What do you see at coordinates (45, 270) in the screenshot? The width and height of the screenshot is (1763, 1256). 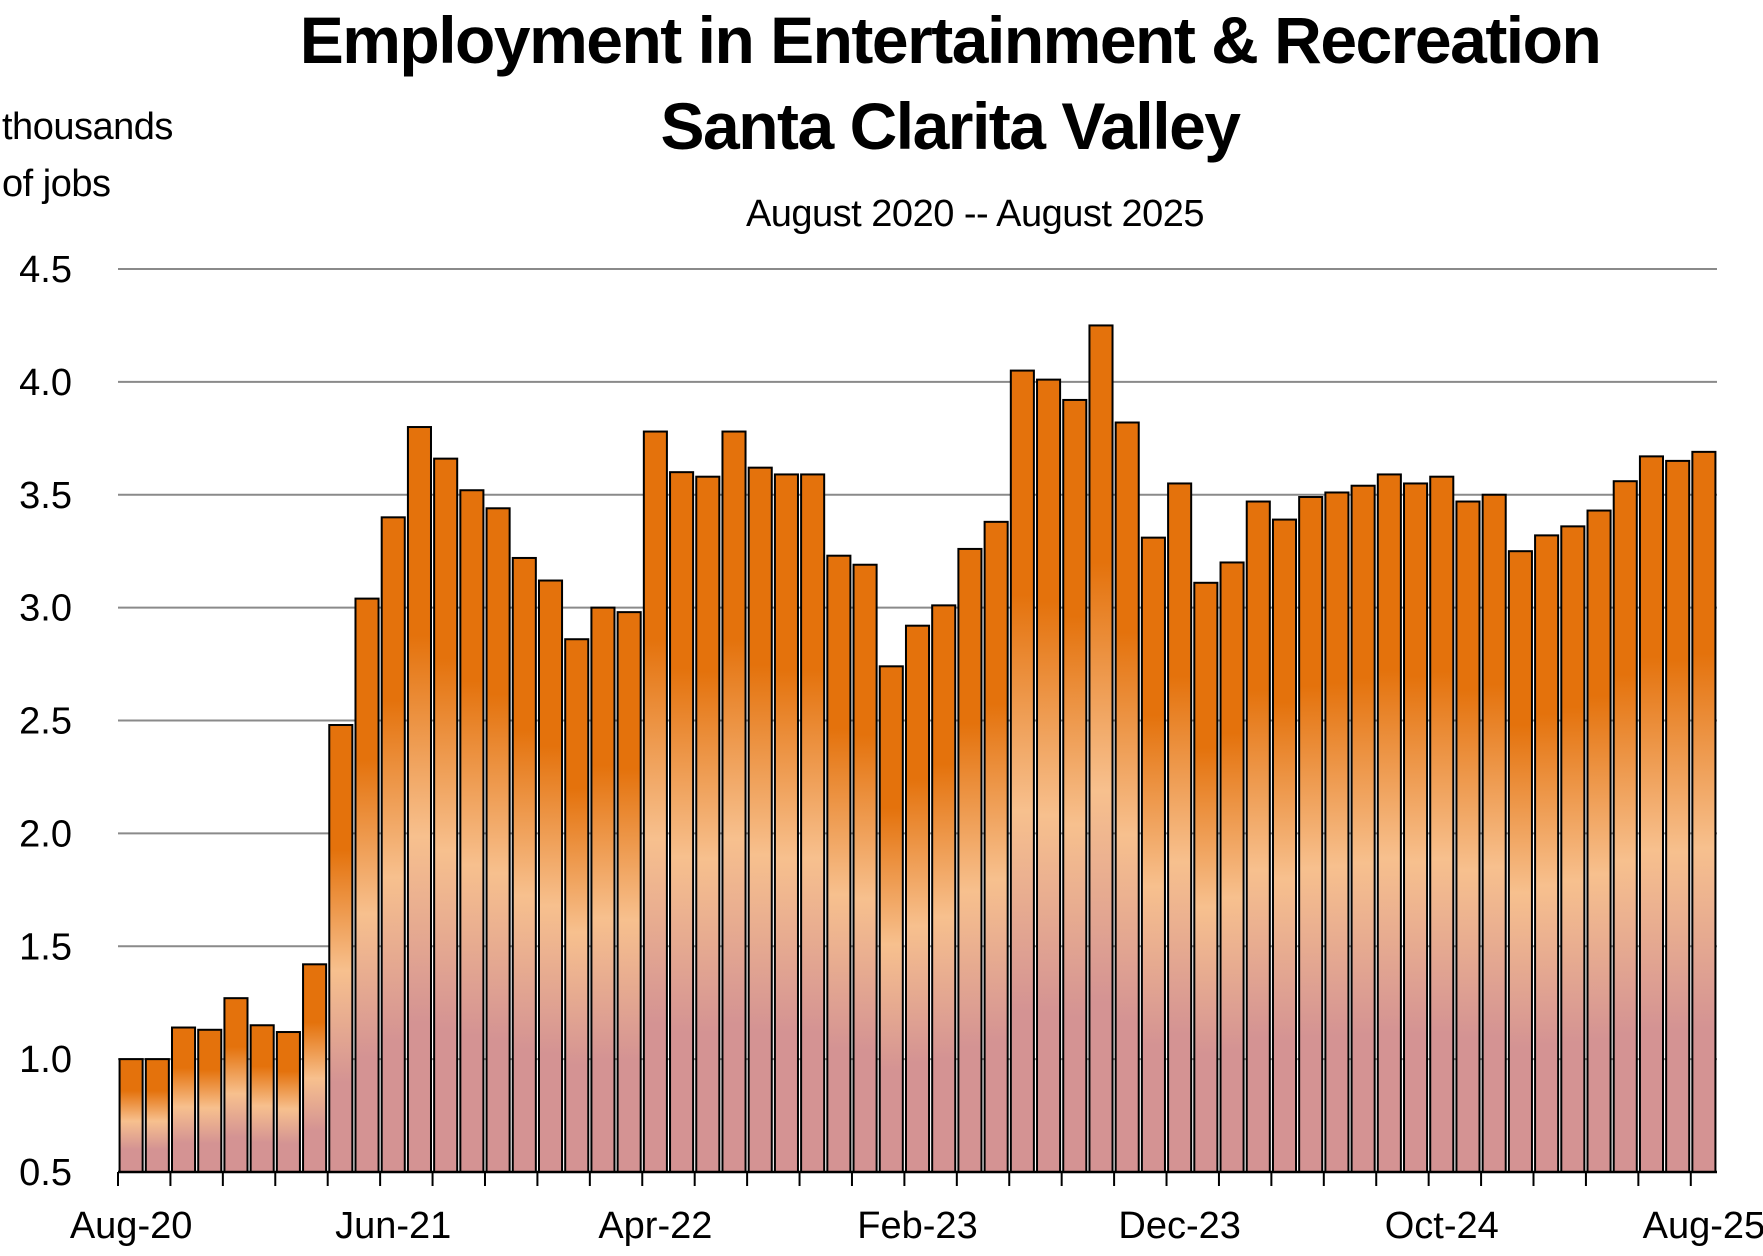 I see `y-tick-label: 4.5` at bounding box center [45, 270].